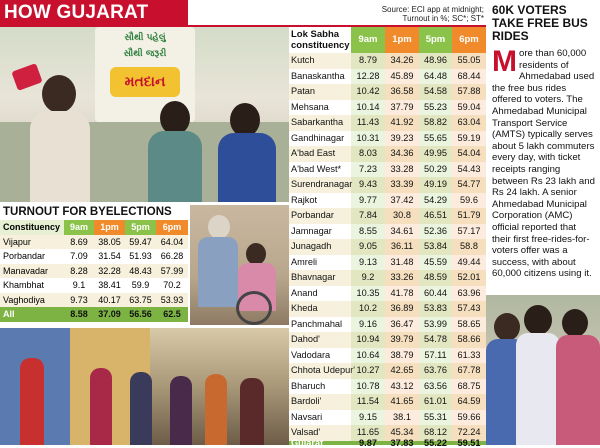 The width and height of the screenshot is (600, 448). Describe the element at coordinates (243, 26) in the screenshot. I see `header-rule` at that location.